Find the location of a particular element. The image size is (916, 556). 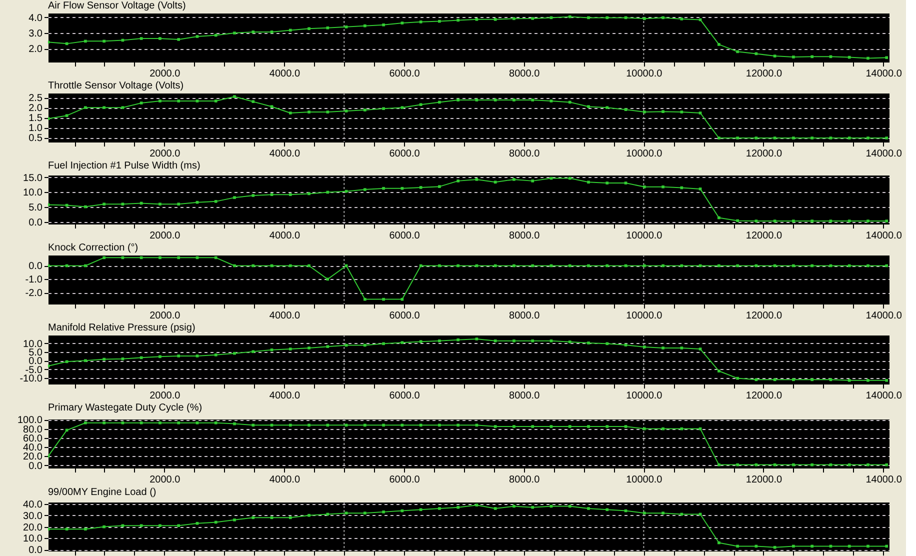

y-tick-label: -5.0 is located at coordinates (34, 370).